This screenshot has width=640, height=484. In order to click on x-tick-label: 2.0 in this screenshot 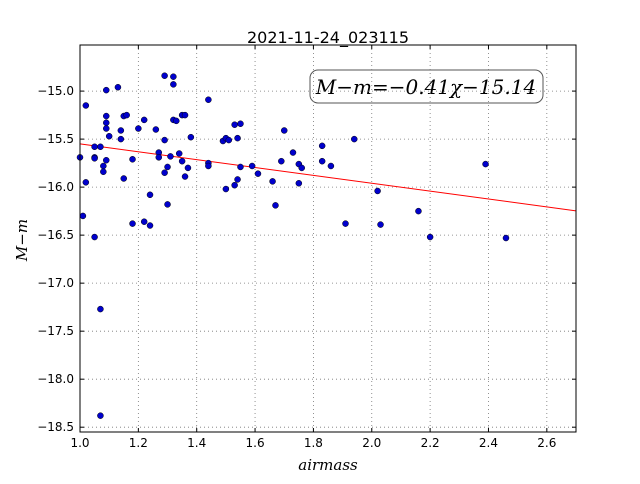, I will do `click(371, 443)`.